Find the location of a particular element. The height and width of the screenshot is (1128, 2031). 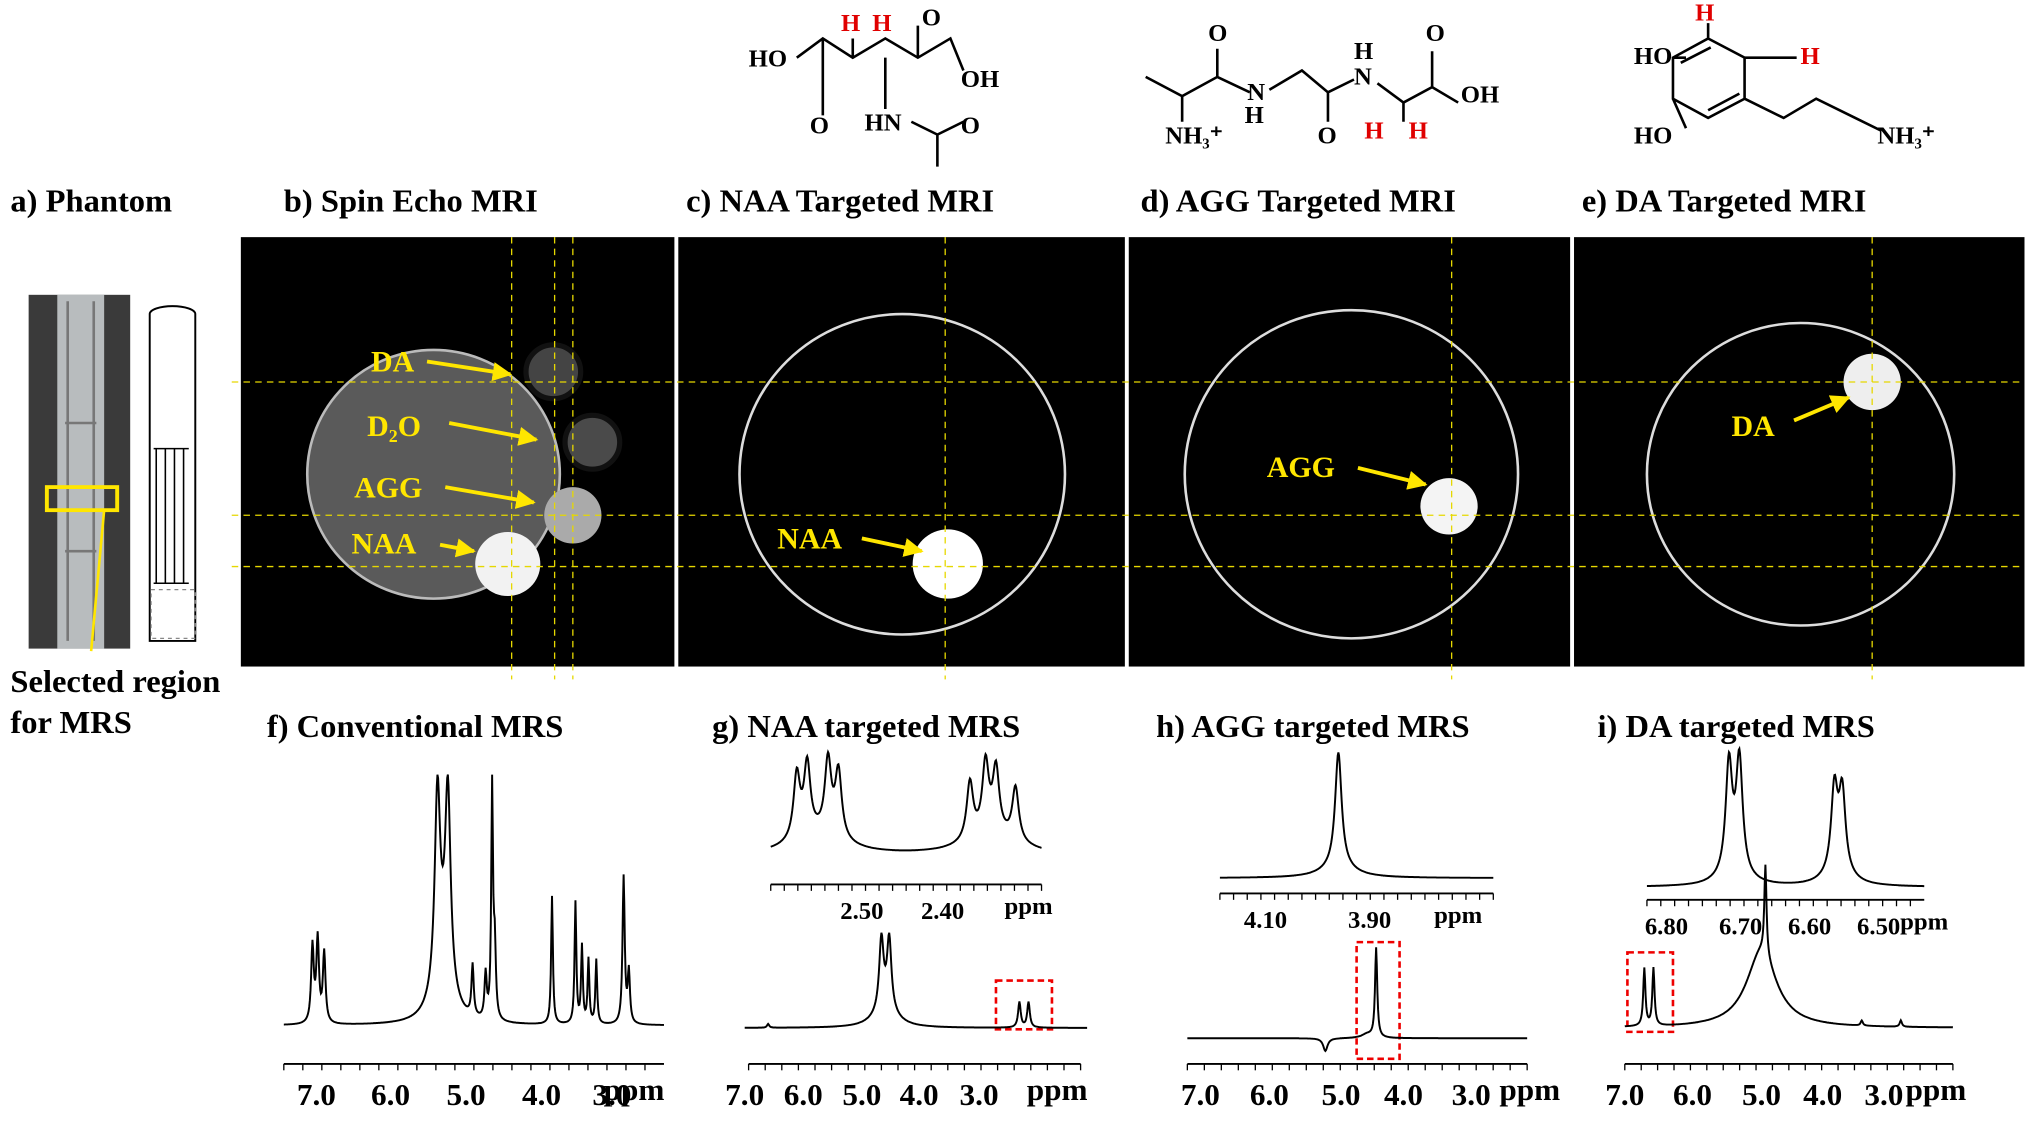

panel-title: b) Spin Echo MRI is located at coordinates (411, 201).